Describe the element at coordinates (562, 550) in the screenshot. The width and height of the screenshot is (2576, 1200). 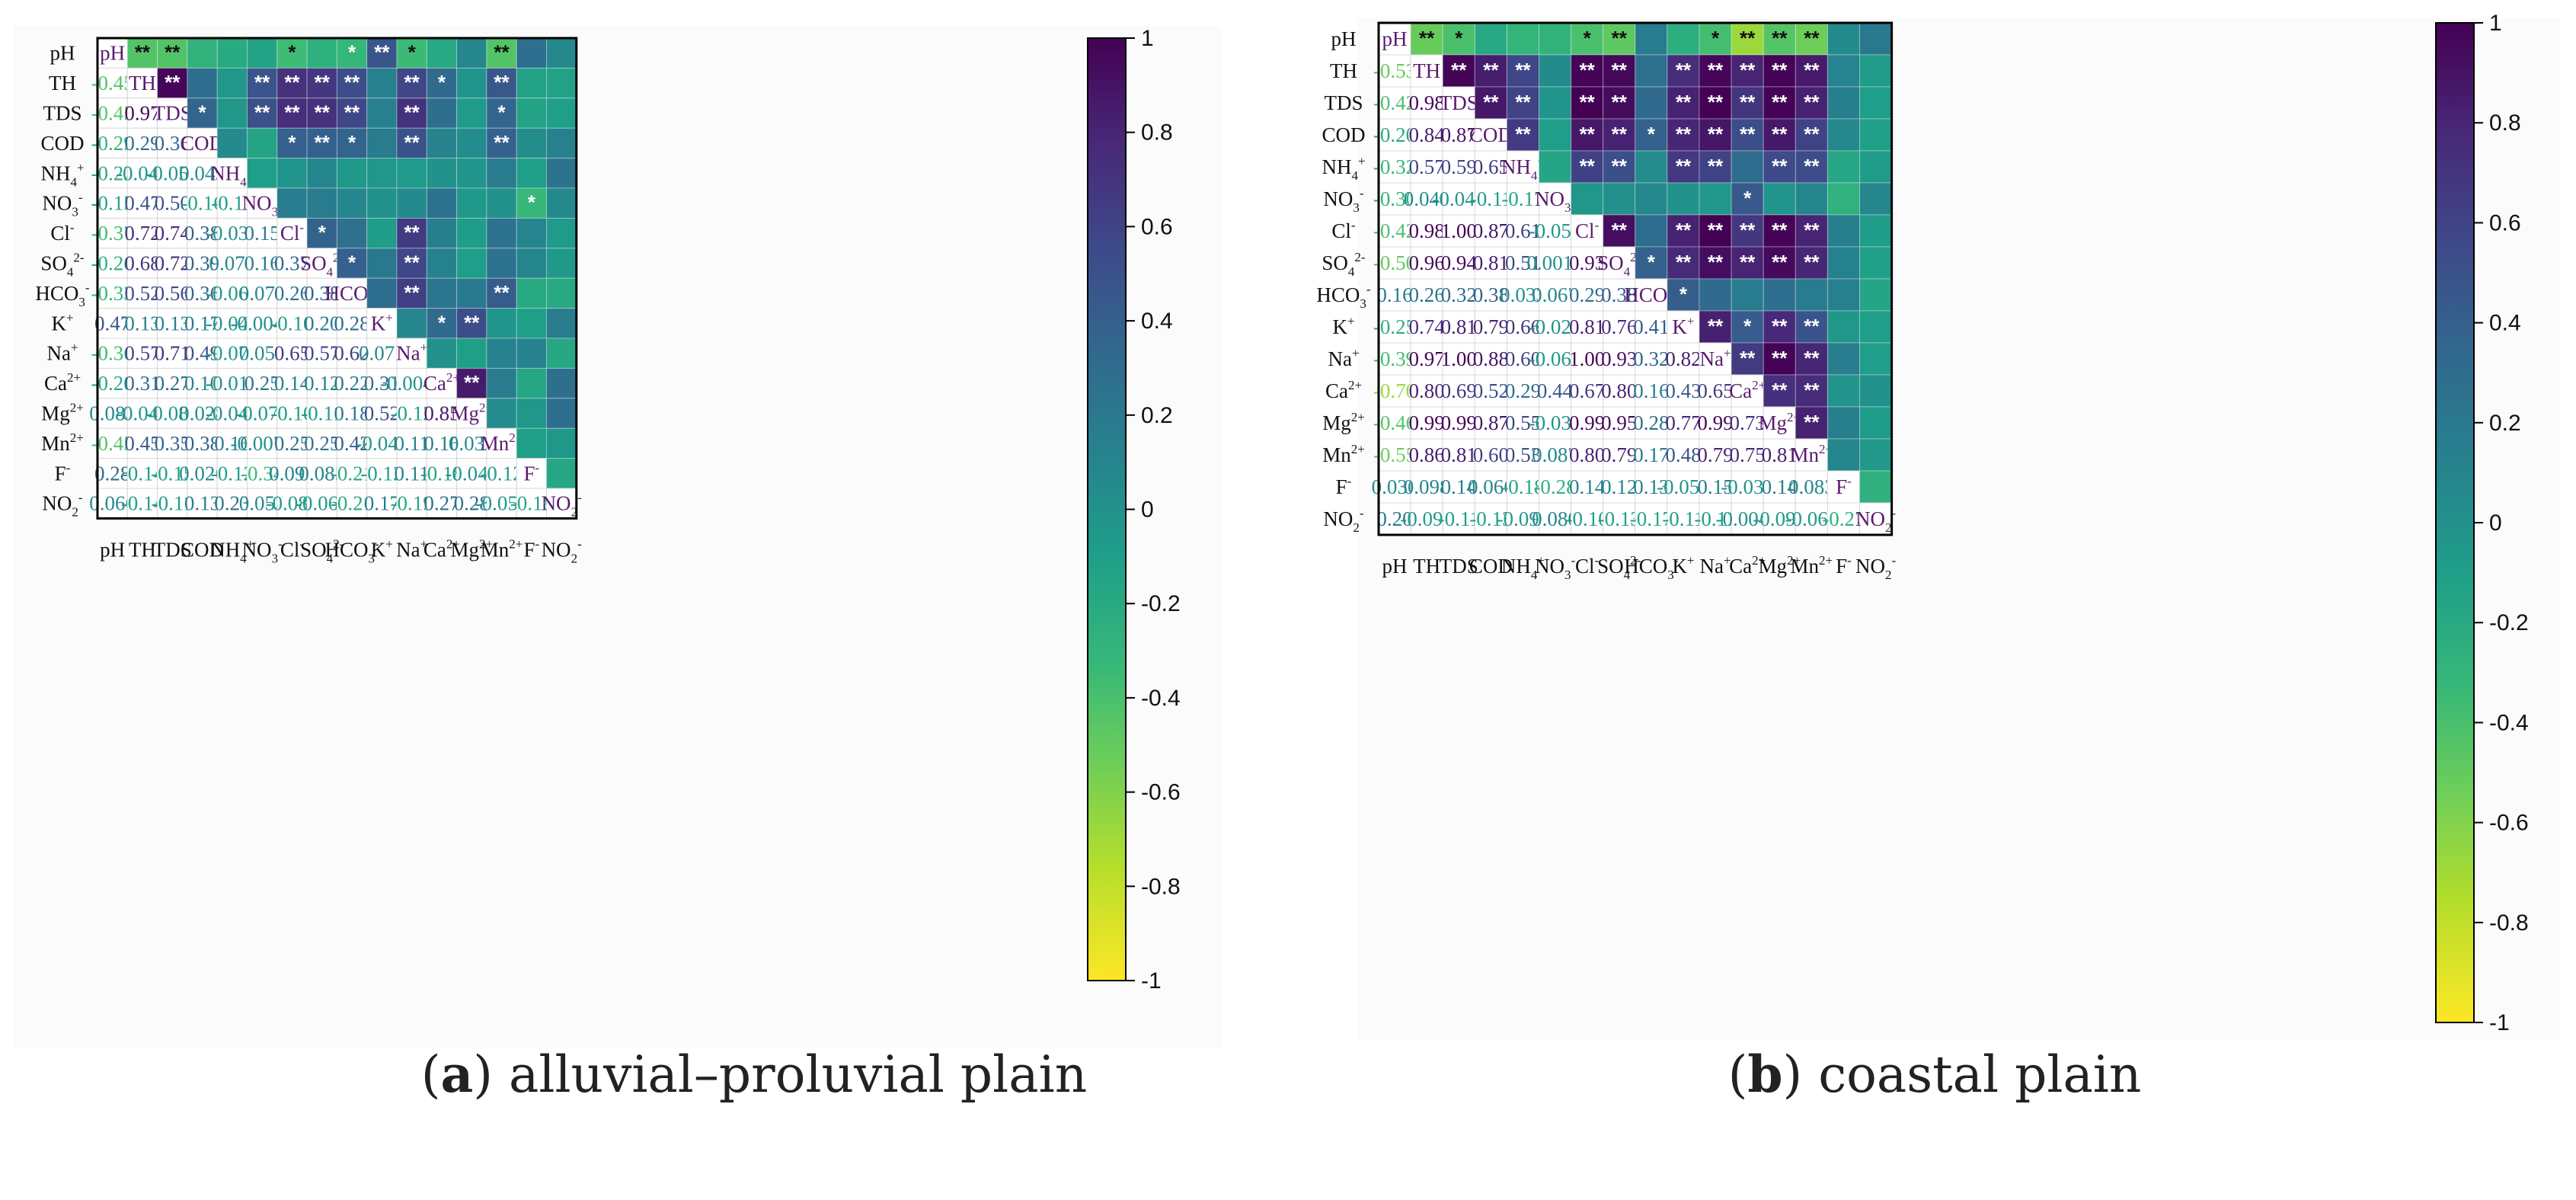
I see `column-label: NO2-` at that location.